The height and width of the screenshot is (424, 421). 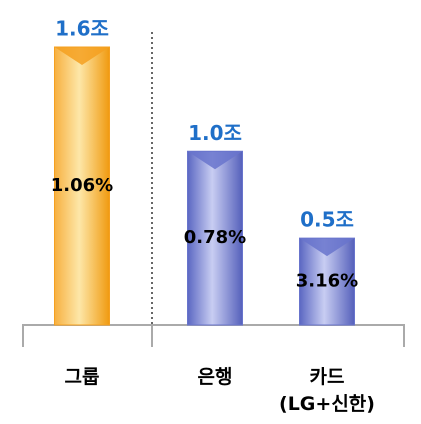 What do you see at coordinates (215, 377) in the screenshot?
I see `x-tick-label: 은행` at bounding box center [215, 377].